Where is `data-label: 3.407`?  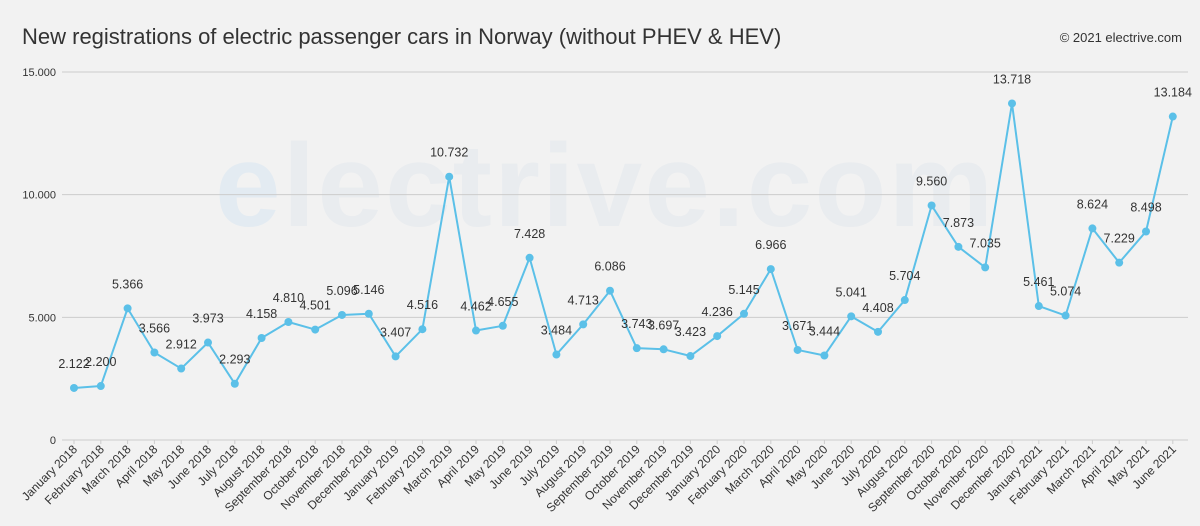 data-label: 3.407 is located at coordinates (395, 332).